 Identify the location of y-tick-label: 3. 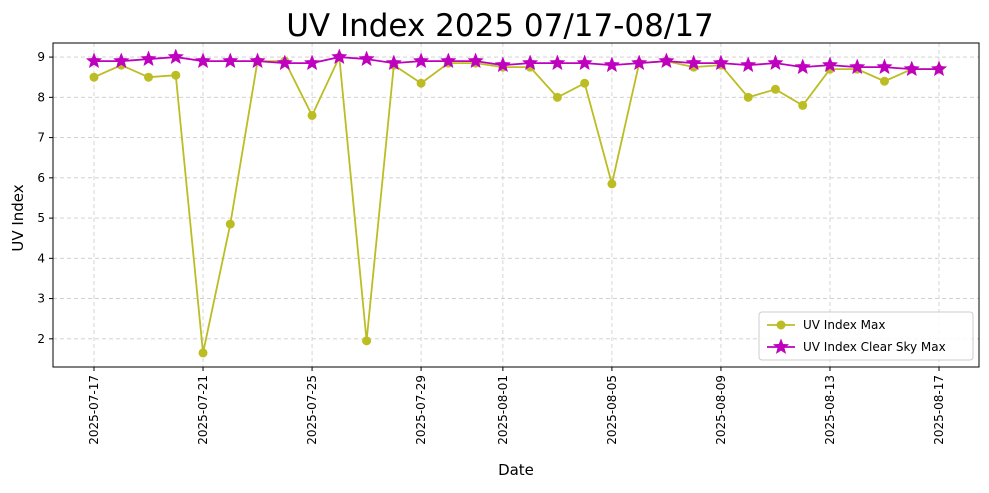
(41, 299).